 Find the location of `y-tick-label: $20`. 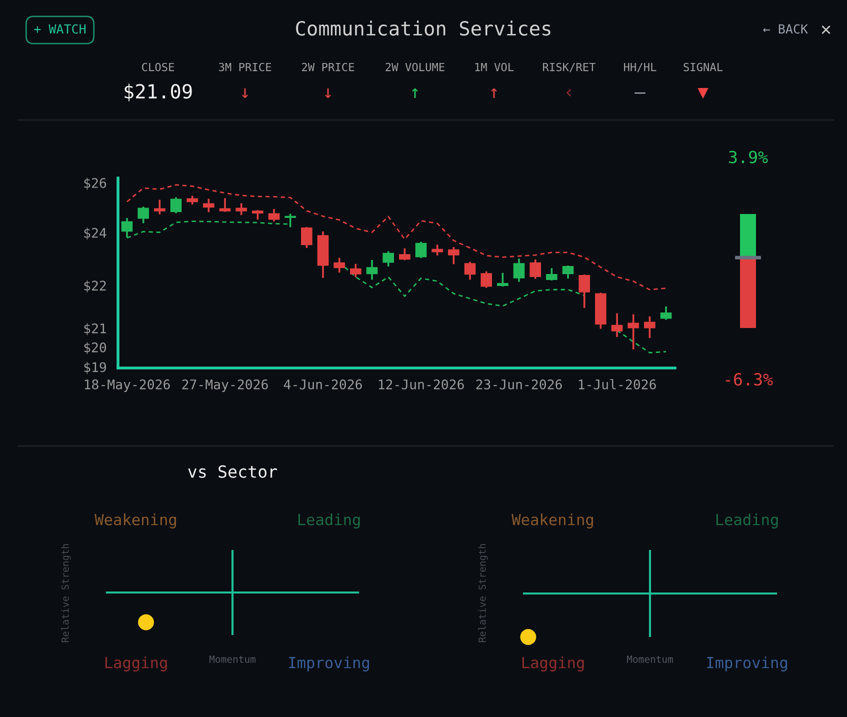

y-tick-label: $20 is located at coordinates (95, 348).